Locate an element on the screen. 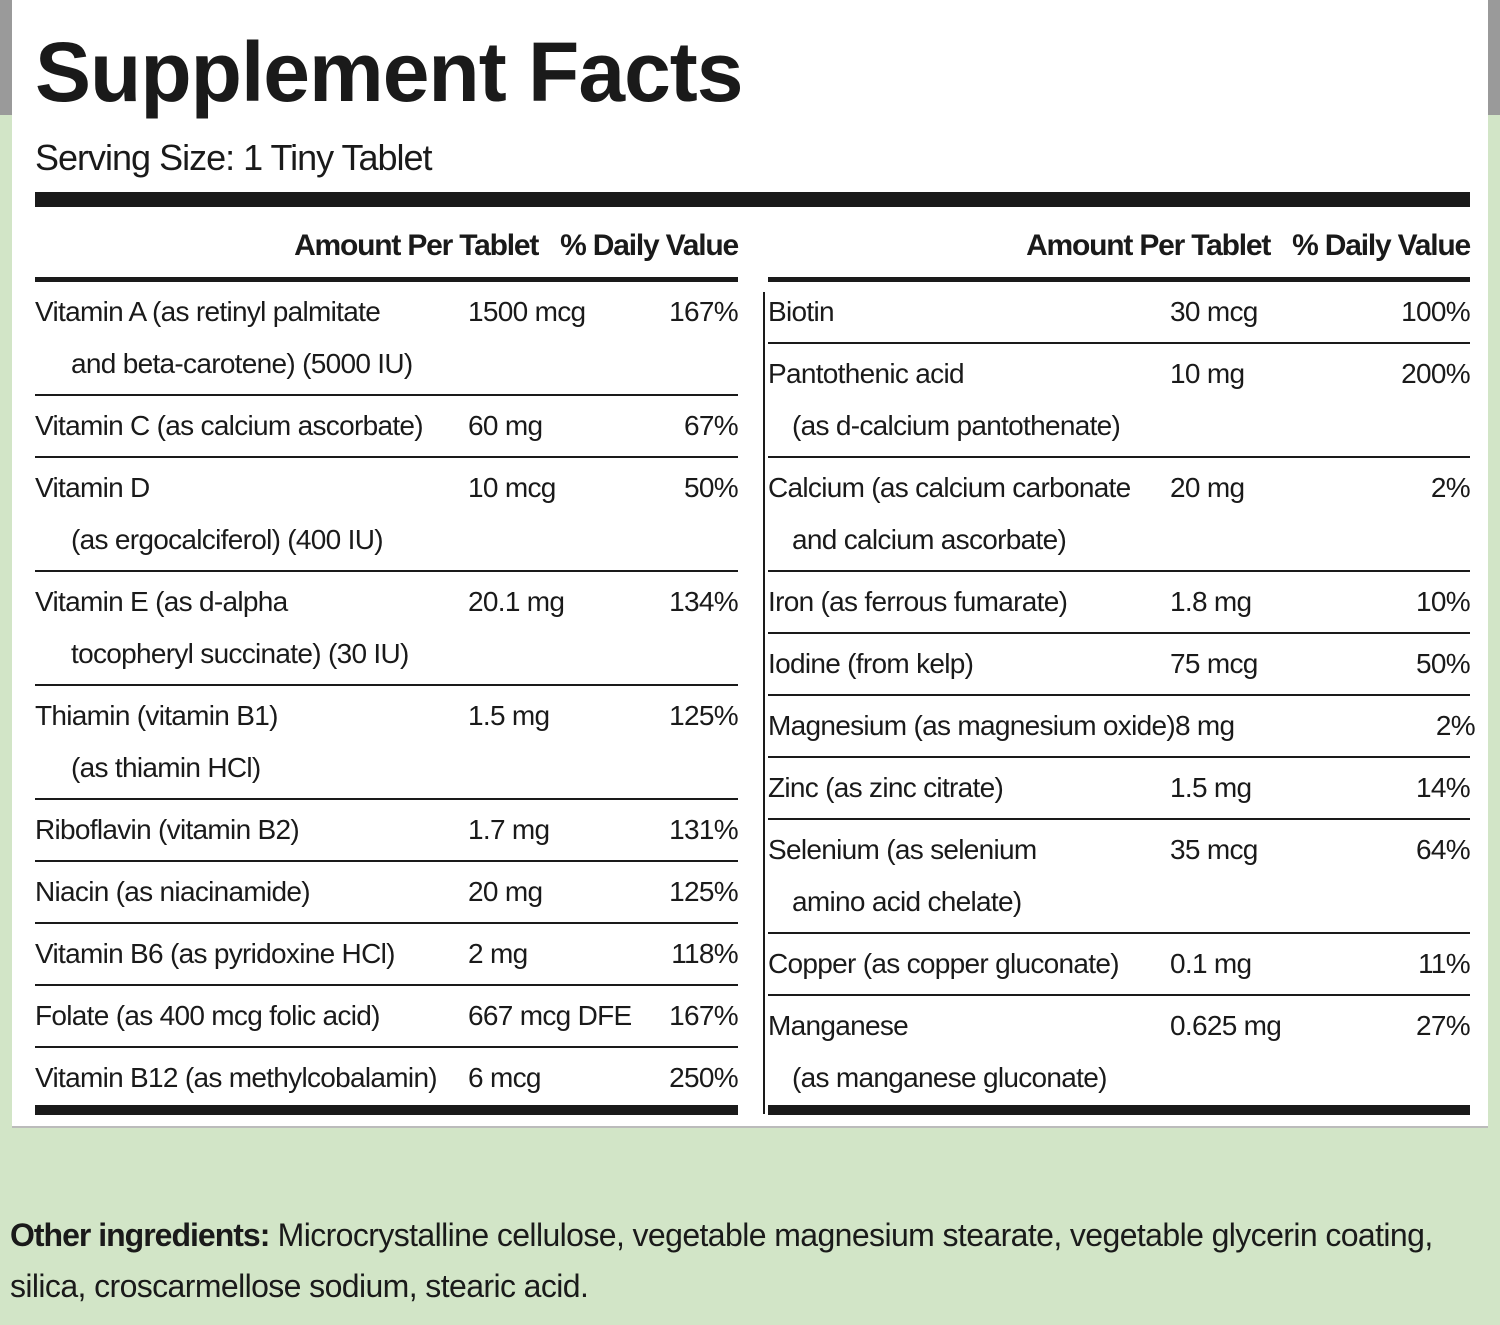 Image resolution: width=1500 pixels, height=1325 pixels. nutrient-detail: tocopheryl succinate) (30 IU) is located at coordinates (240, 653).